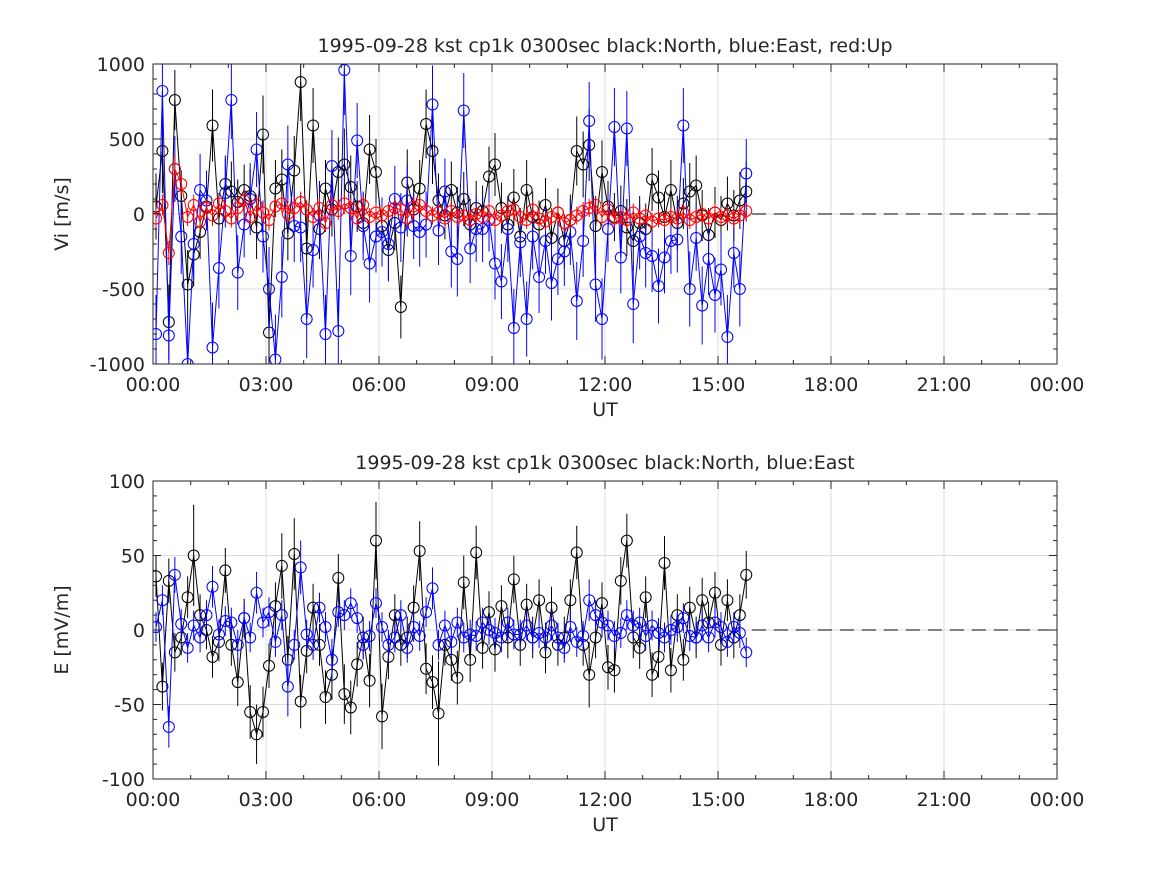 This screenshot has width=1167, height=875. Describe the element at coordinates (62, 214) in the screenshot. I see `y-axis-label: Vi [m/s]` at that location.